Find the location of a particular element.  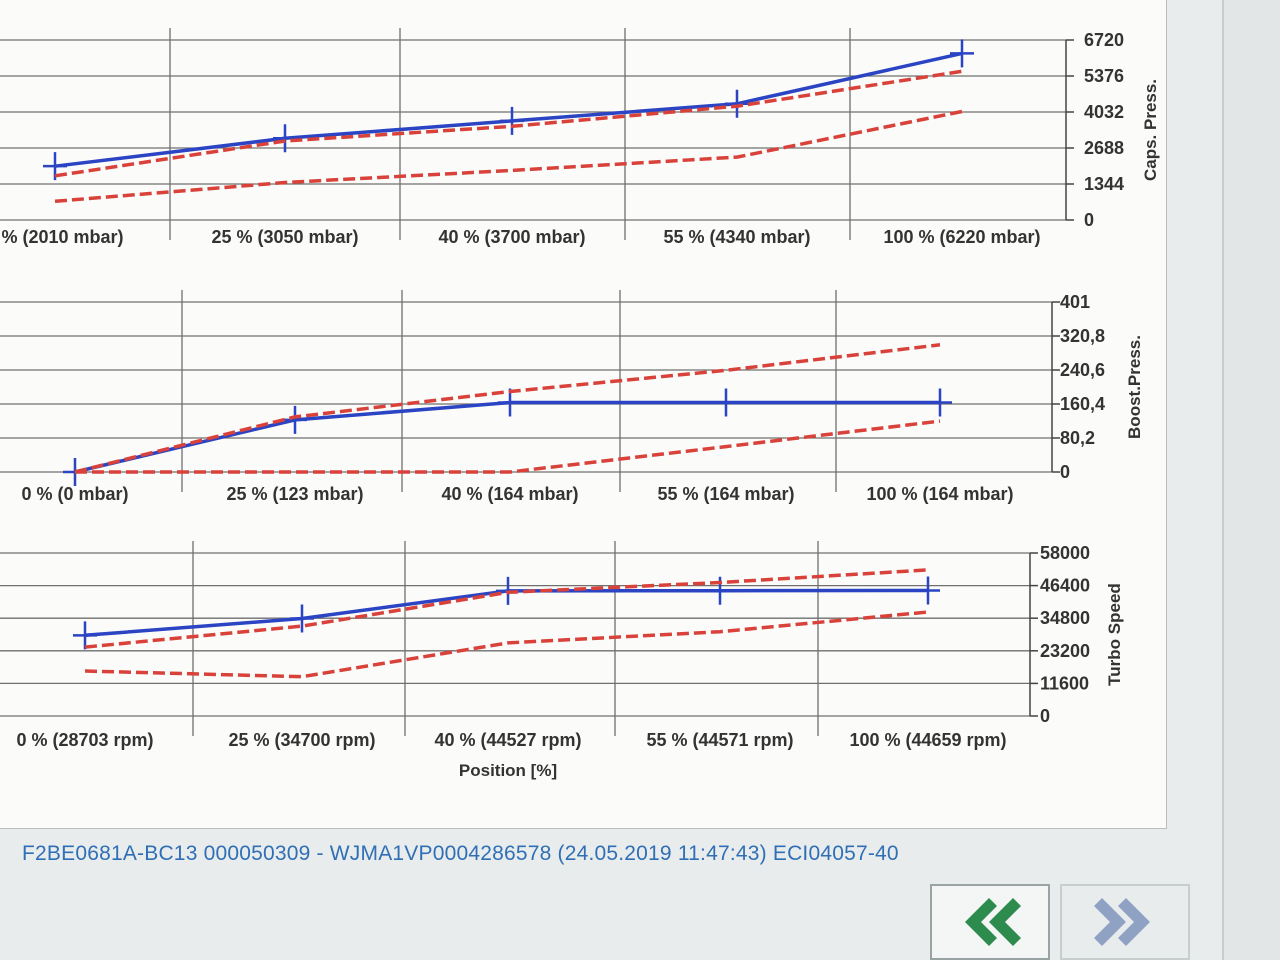

category-label: 40 % (164 mbar) is located at coordinates (509, 494).